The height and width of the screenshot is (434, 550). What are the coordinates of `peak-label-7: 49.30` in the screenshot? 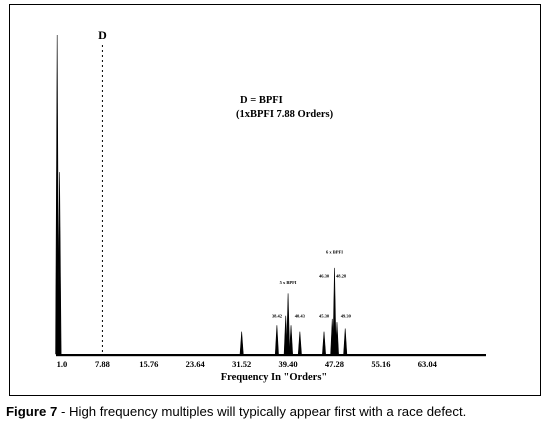 It's located at (346, 315).